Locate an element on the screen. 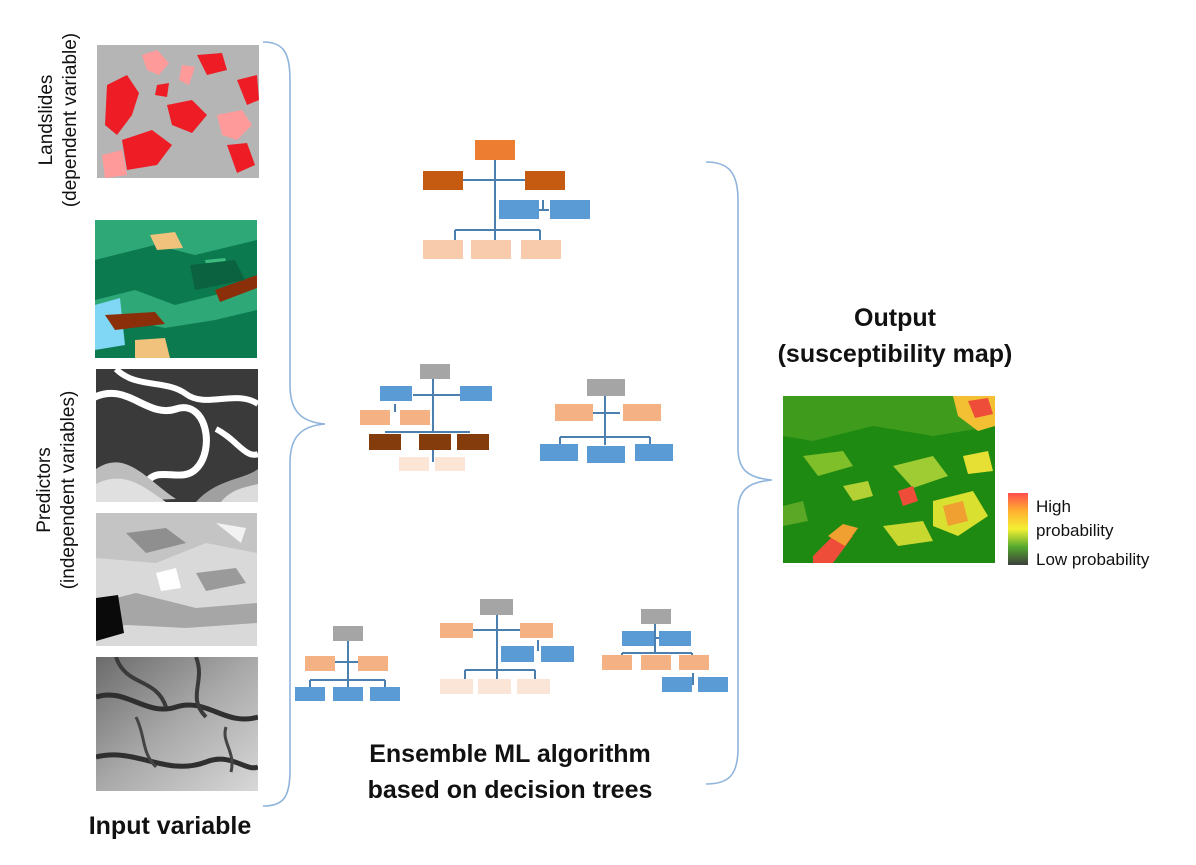 The image size is (1196, 865). susceptibility-map is located at coordinates (889, 479).